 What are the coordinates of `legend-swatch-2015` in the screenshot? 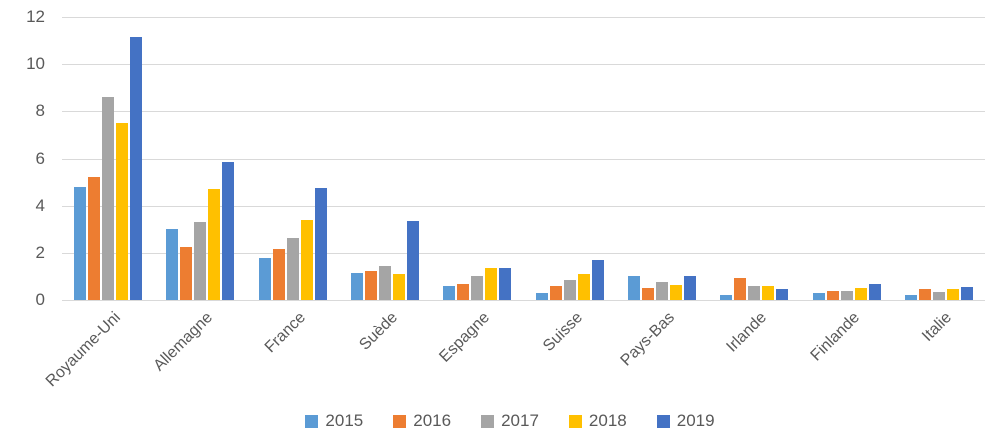 It's located at (312, 421).